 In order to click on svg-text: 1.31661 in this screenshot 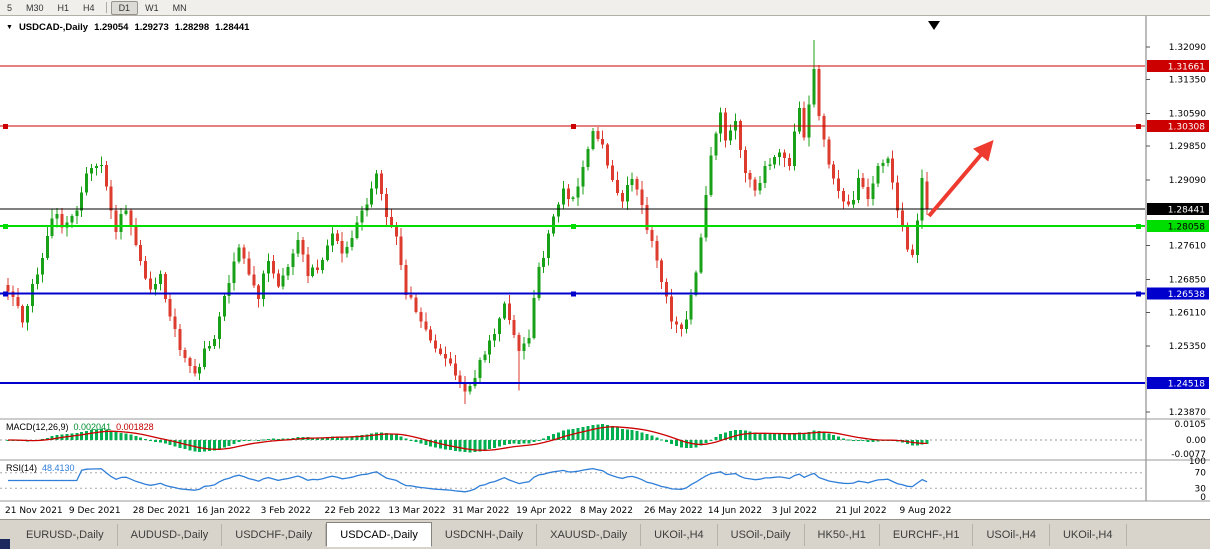, I will do `click(1186, 67)`.